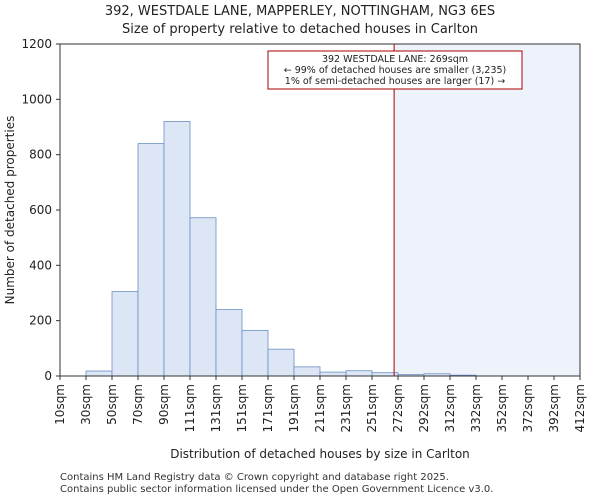  Describe the element at coordinates (60, 404) in the screenshot. I see `x-tick-label: 10sqm` at that location.